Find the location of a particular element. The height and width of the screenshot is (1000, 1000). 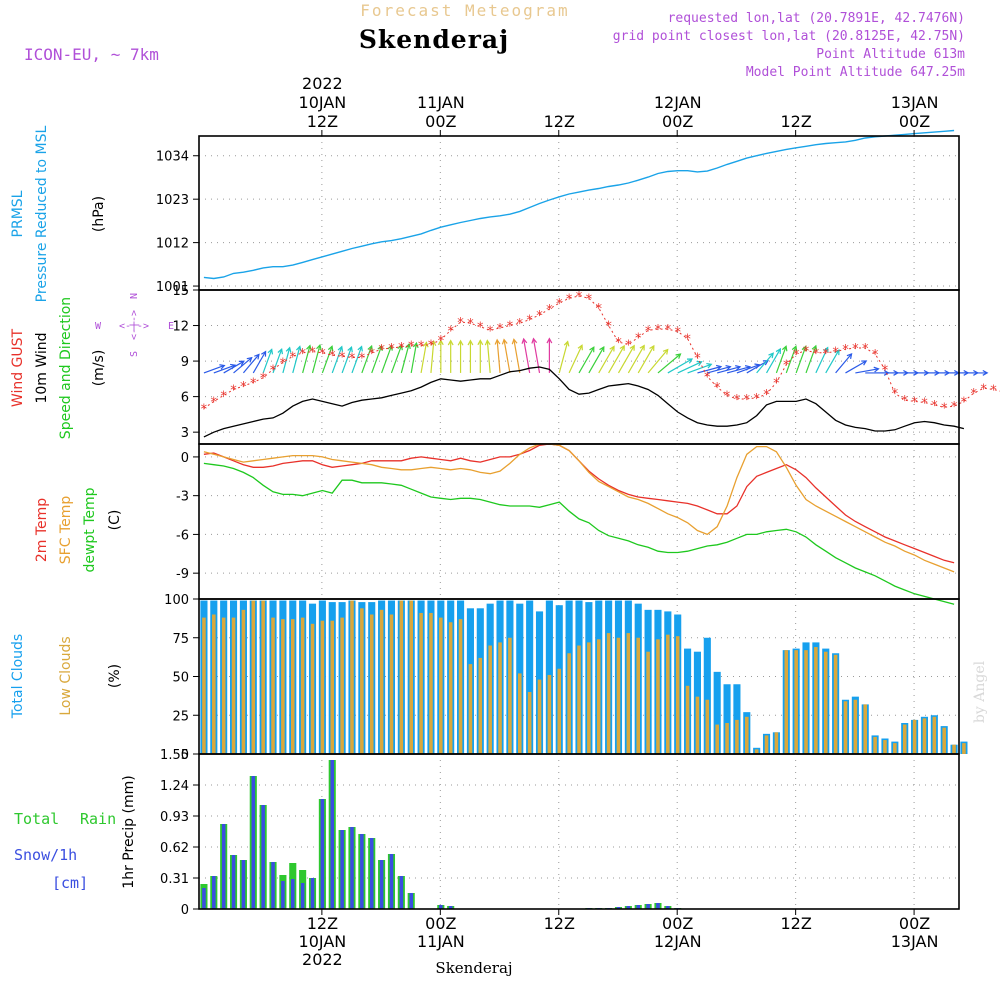

prmsl-label: PRMSL is located at coordinates (18, 213).